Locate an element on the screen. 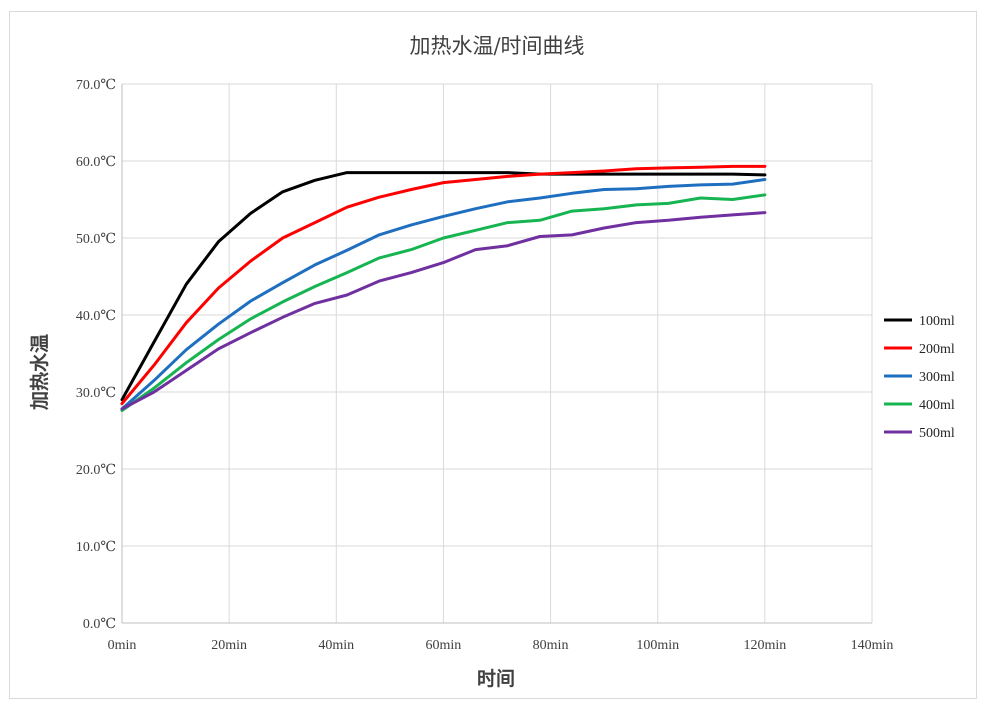 The image size is (1000, 720). y-axis-label: 加热水温 is located at coordinates (39, 372).